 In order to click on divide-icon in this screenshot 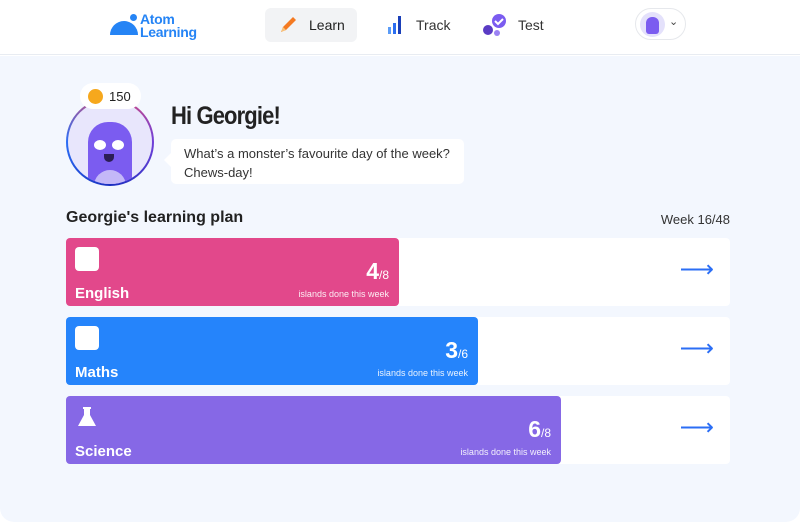, I will do `click(87, 338)`.